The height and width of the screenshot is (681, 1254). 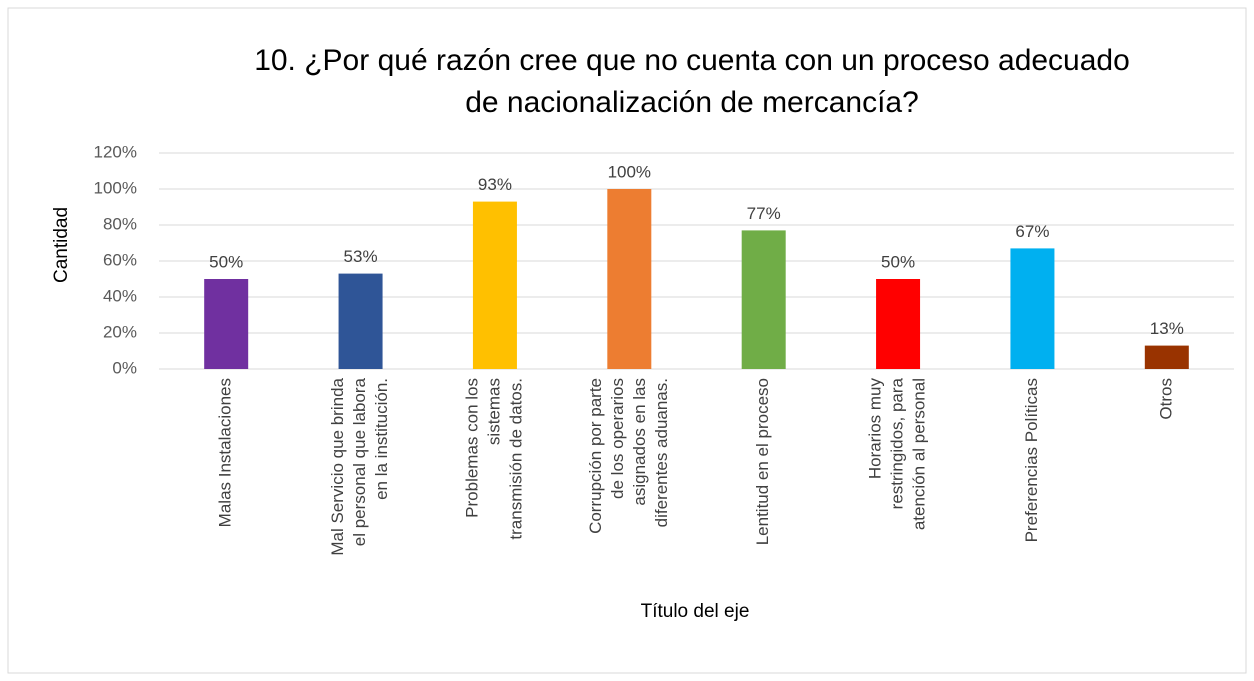 I want to click on x-tick-label: Corrupción por parte, so click(x=595, y=456).